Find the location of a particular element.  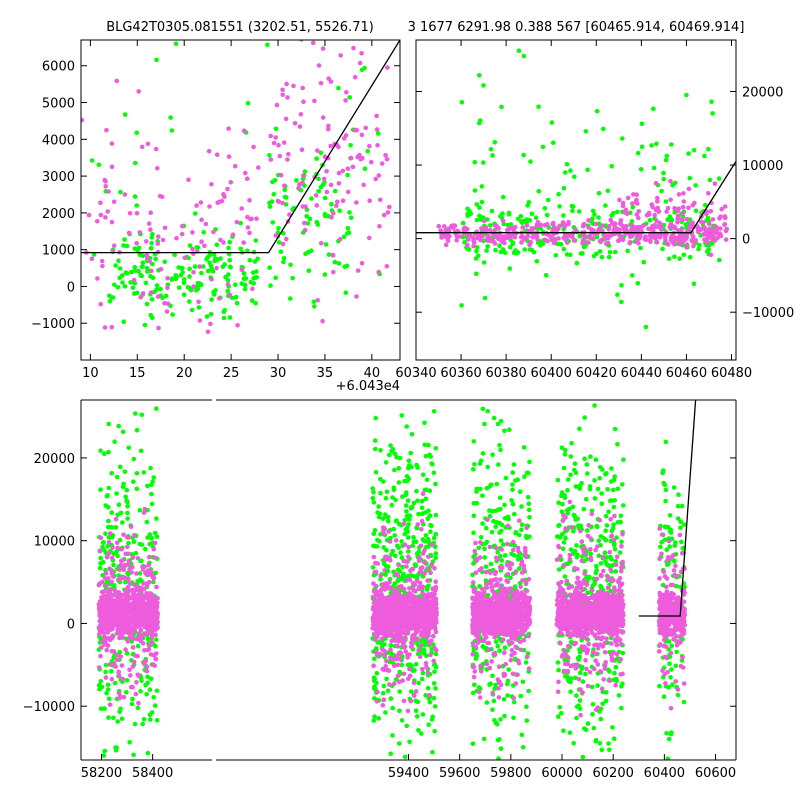

y-tick-label: 0 is located at coordinates (71, 287).